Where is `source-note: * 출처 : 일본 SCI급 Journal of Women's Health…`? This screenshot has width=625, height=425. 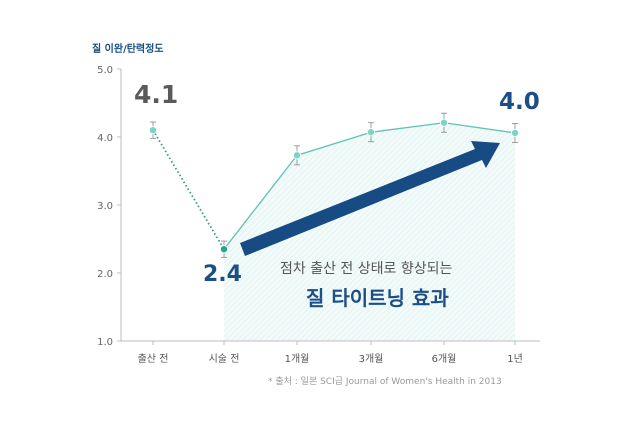
source-note: * 출처 : 일본 SCI급 Journal of Women's Health… is located at coordinates (385, 382).